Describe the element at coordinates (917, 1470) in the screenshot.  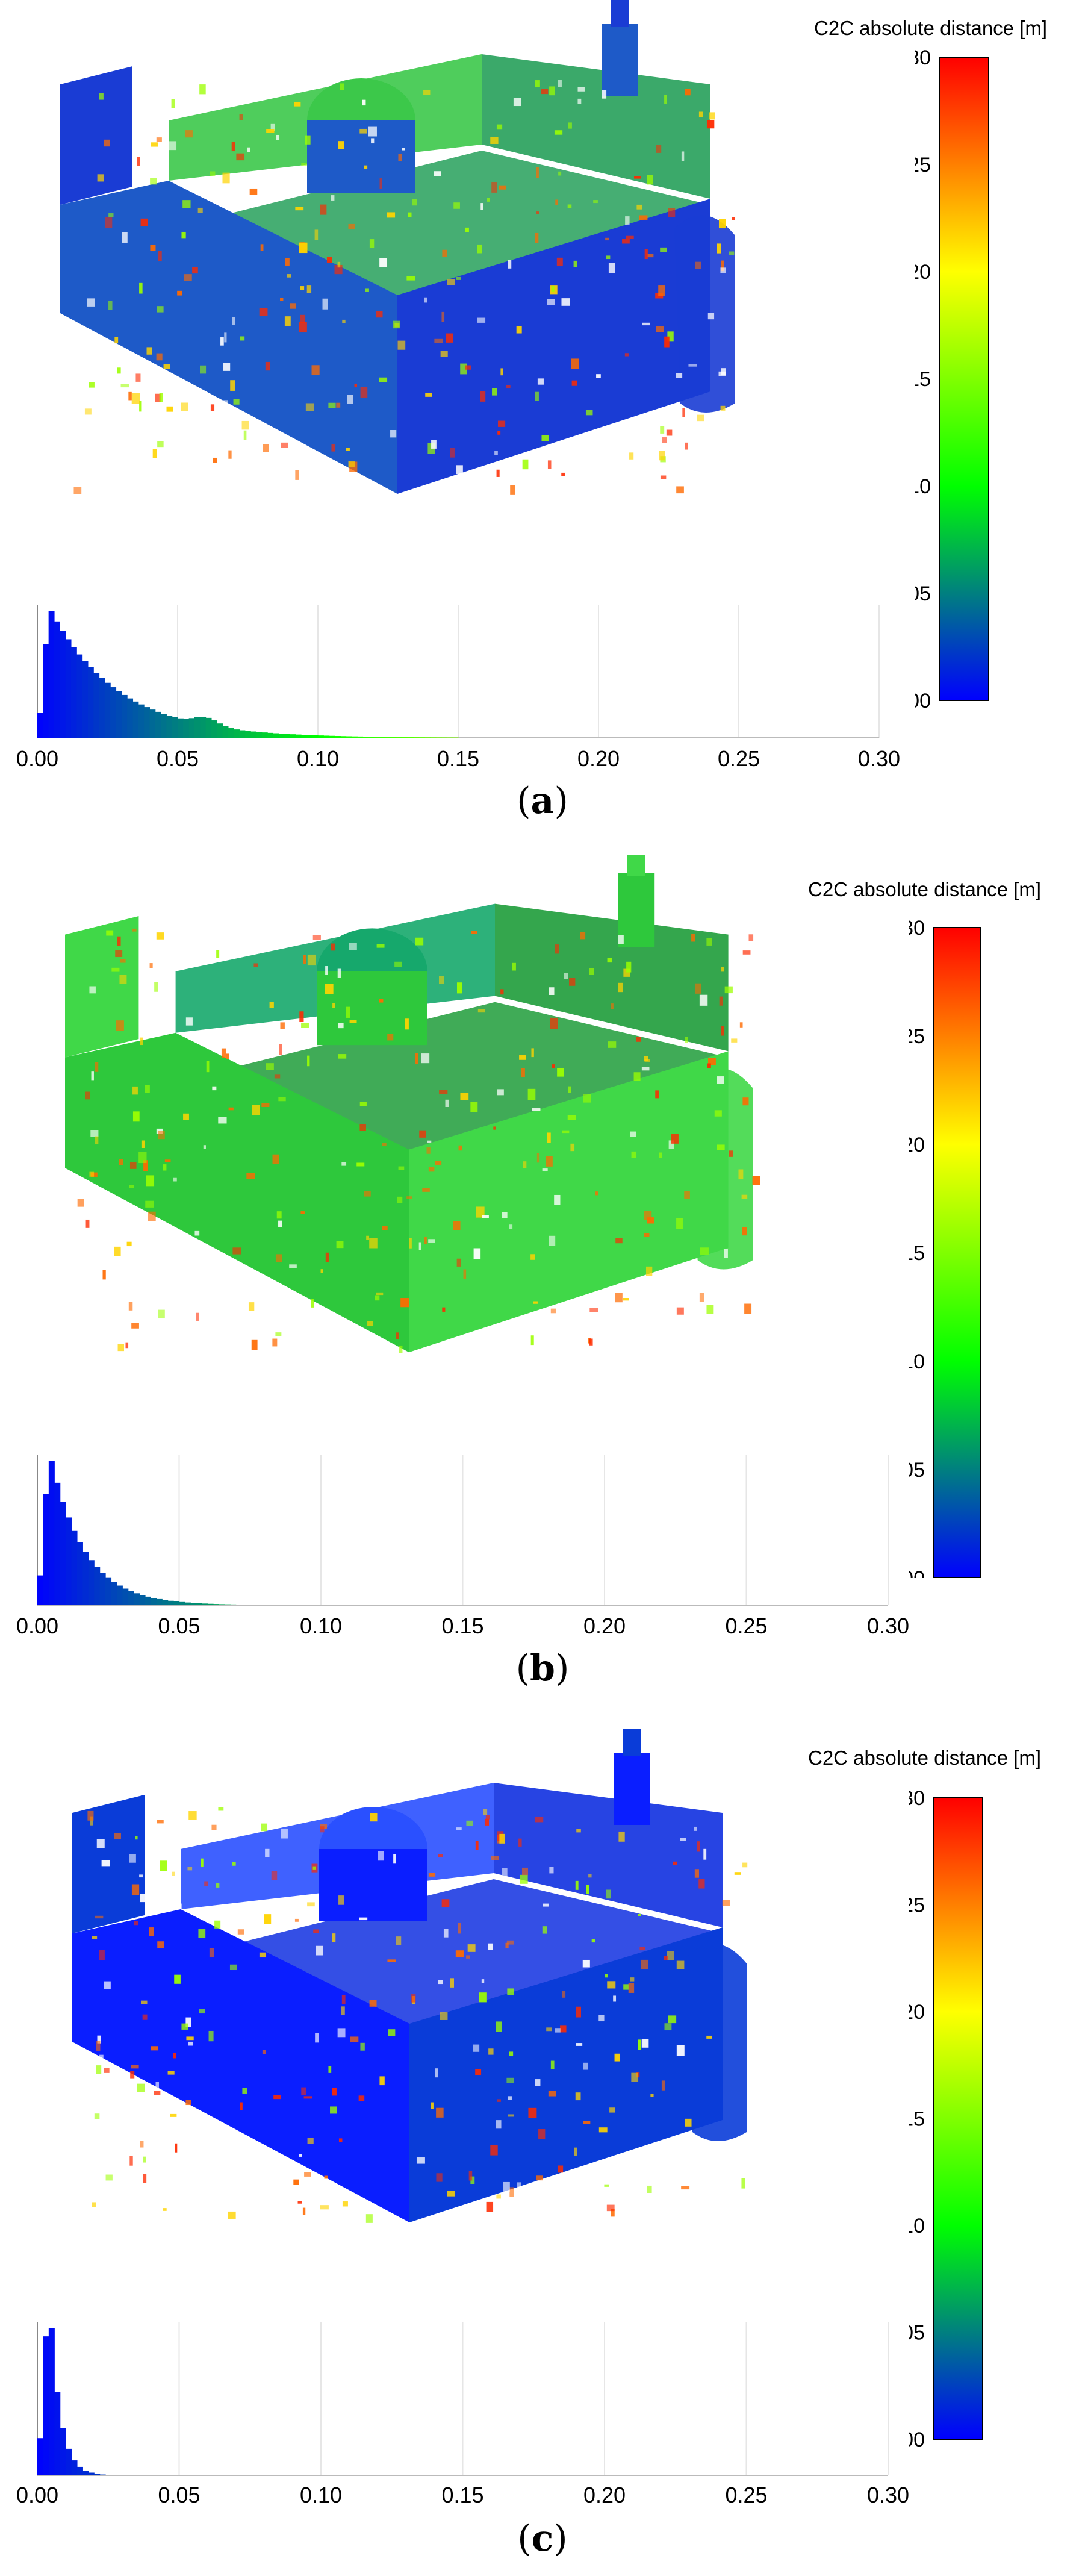
I see `colorbar-tick-label: 0.05` at that location.